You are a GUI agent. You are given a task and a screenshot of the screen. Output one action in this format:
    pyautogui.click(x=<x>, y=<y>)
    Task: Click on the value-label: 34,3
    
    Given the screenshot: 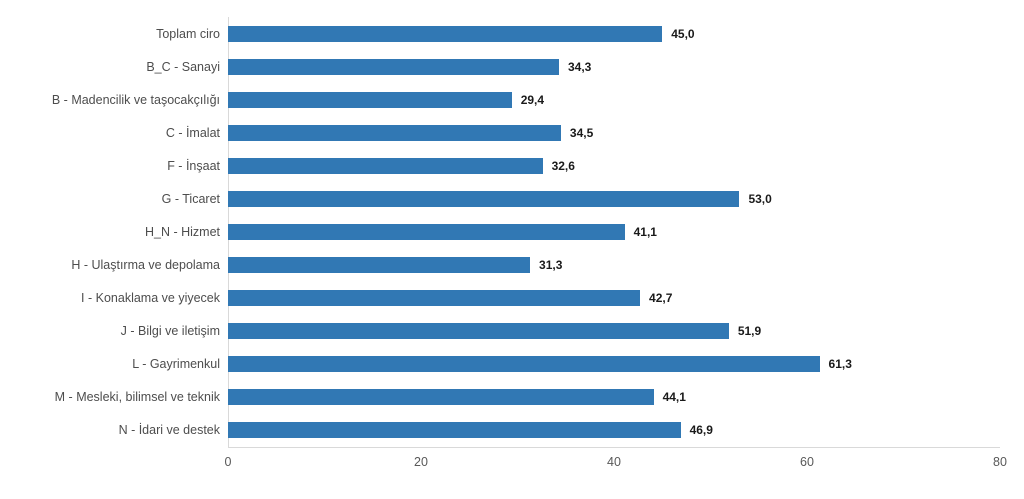 What is the action you would take?
    pyautogui.click(x=579, y=66)
    